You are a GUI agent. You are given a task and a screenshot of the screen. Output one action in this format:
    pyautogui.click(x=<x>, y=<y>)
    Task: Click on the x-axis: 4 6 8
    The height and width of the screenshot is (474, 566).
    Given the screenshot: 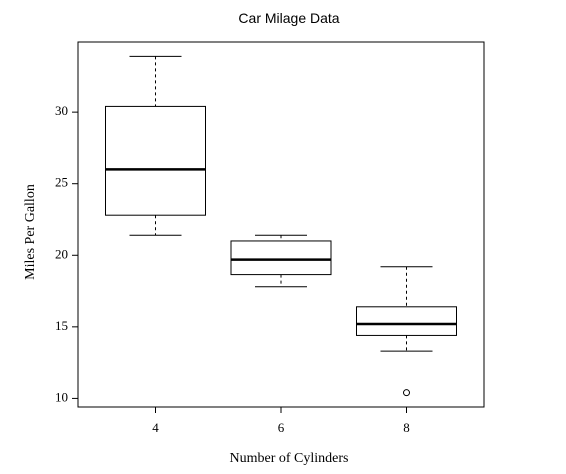 What is the action you would take?
    pyautogui.click(x=281, y=421)
    